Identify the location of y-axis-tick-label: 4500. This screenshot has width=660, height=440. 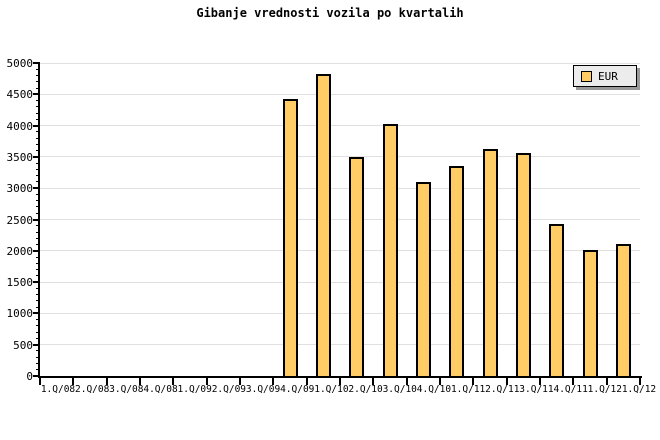
(20, 95).